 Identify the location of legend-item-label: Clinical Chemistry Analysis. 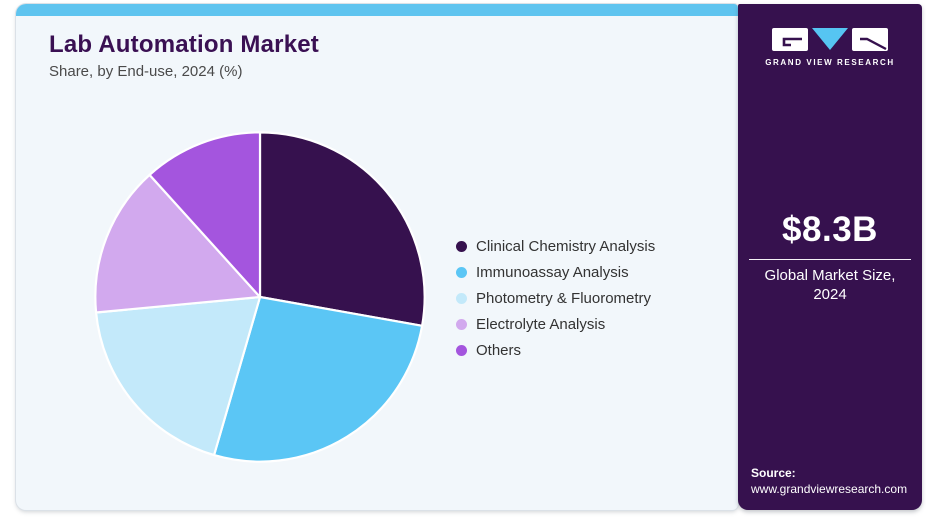
(566, 246).